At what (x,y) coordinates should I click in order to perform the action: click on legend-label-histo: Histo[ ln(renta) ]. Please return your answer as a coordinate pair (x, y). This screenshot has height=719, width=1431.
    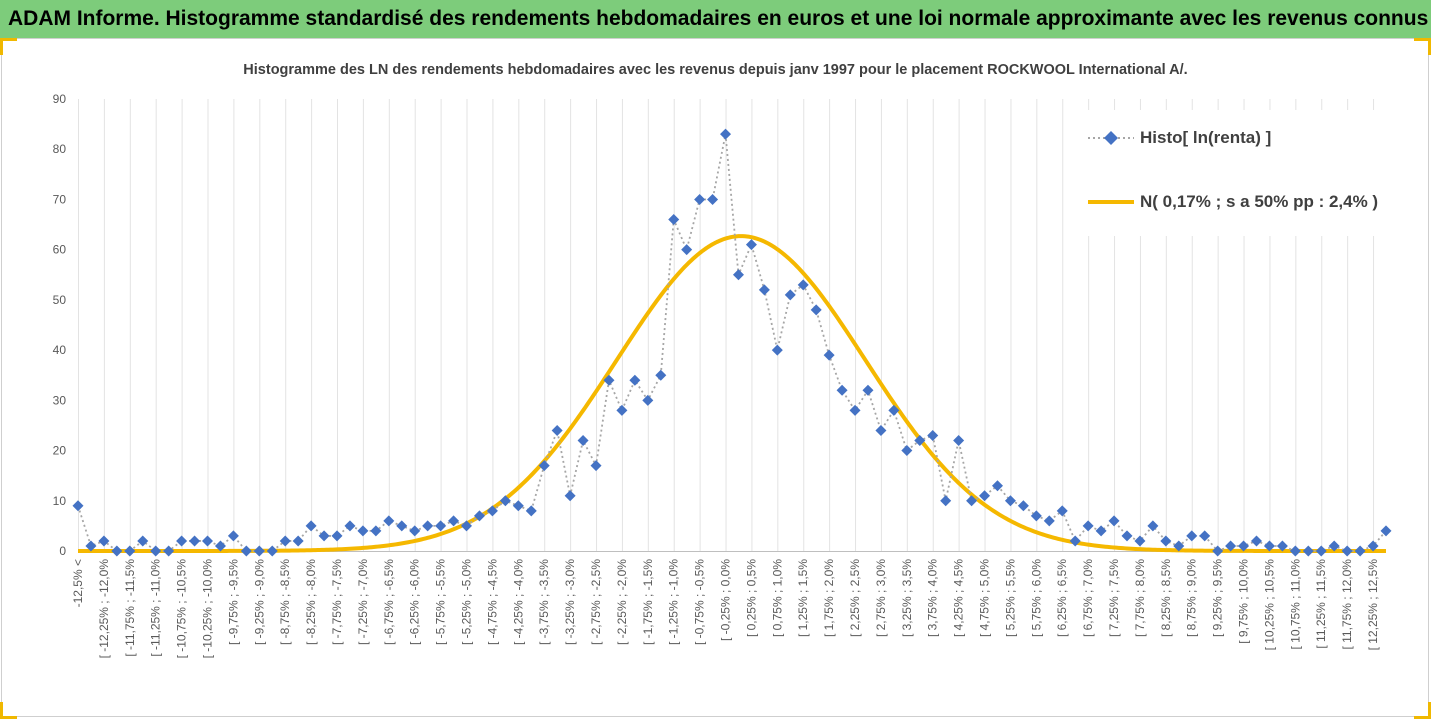
    Looking at the image, I should click on (1206, 137).